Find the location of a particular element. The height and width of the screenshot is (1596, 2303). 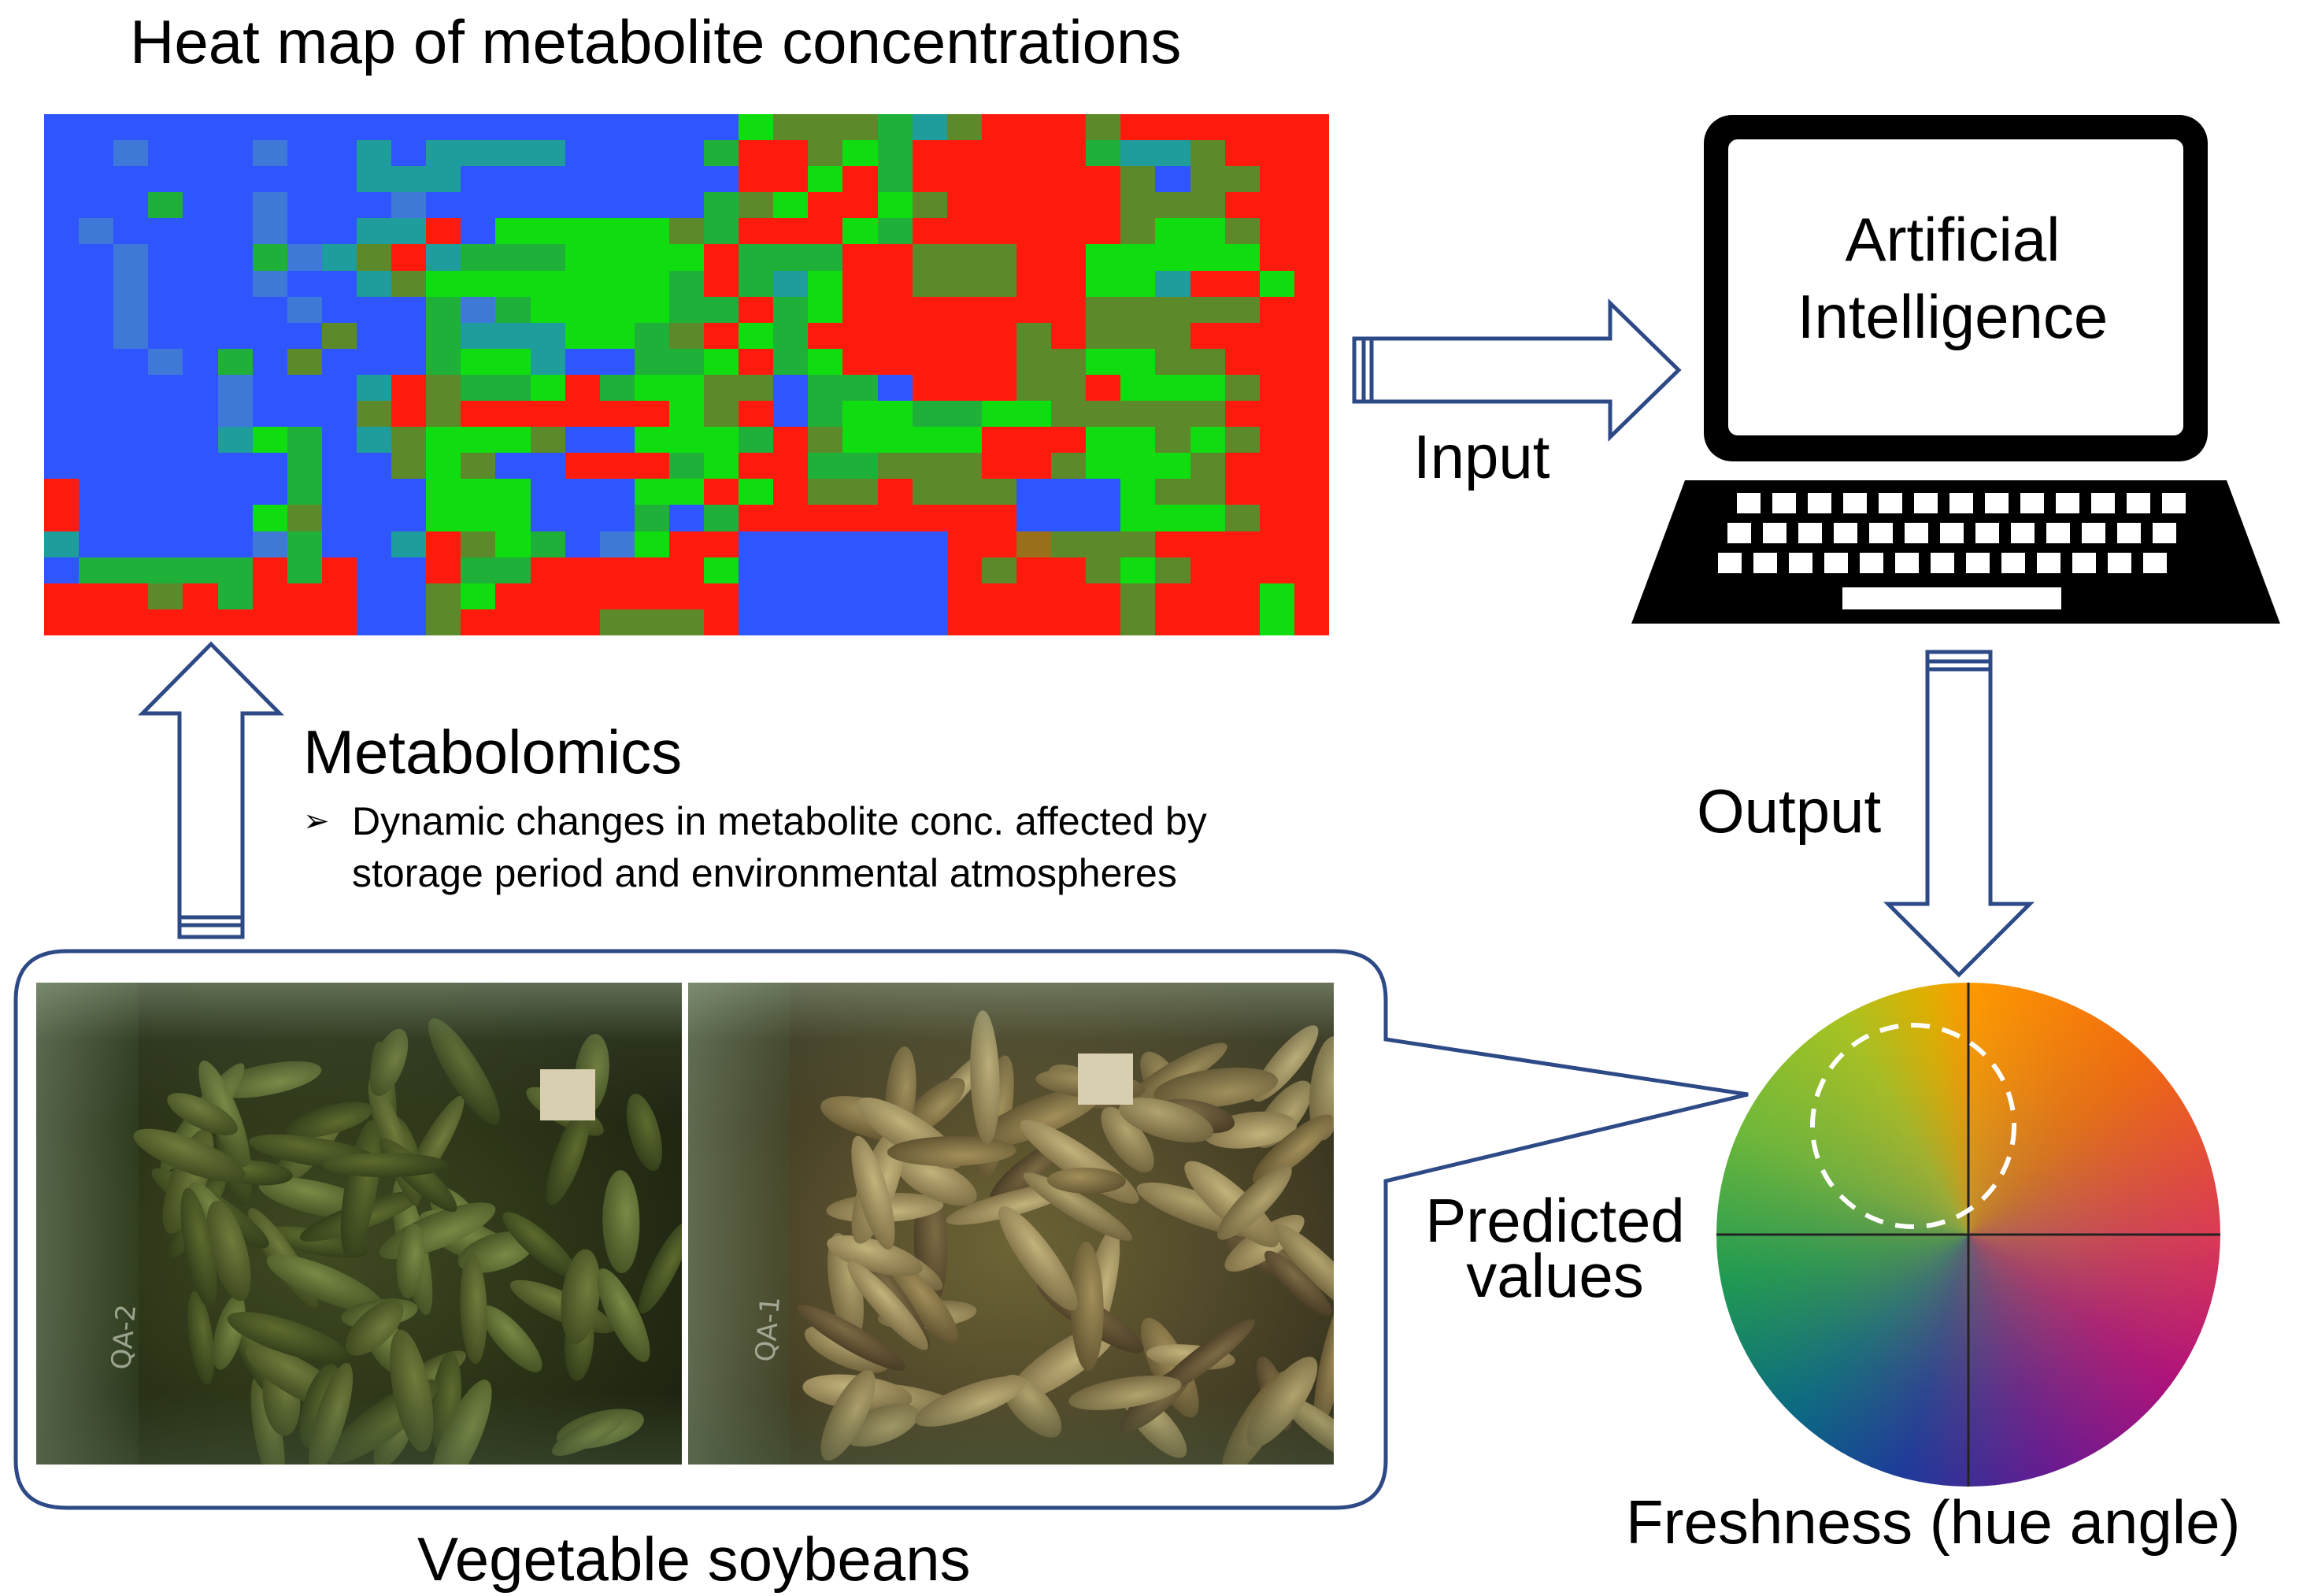

bag-tag is located at coordinates (1105, 1079).